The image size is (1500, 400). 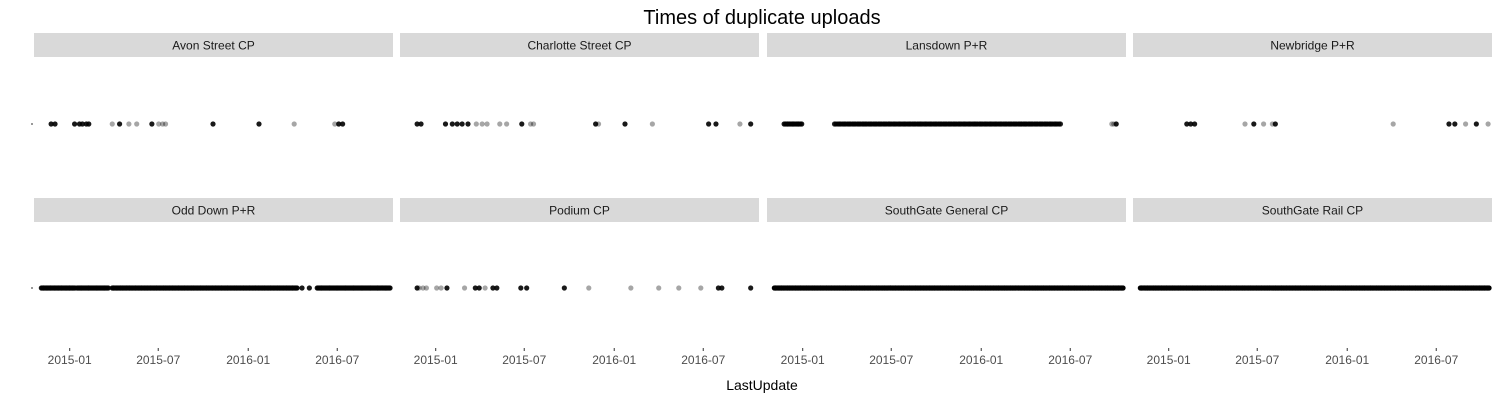 I want to click on facet-panel: Odd Down P+R 2015-01 2015-07 2016-01 2016-07, so click(x=212, y=282).